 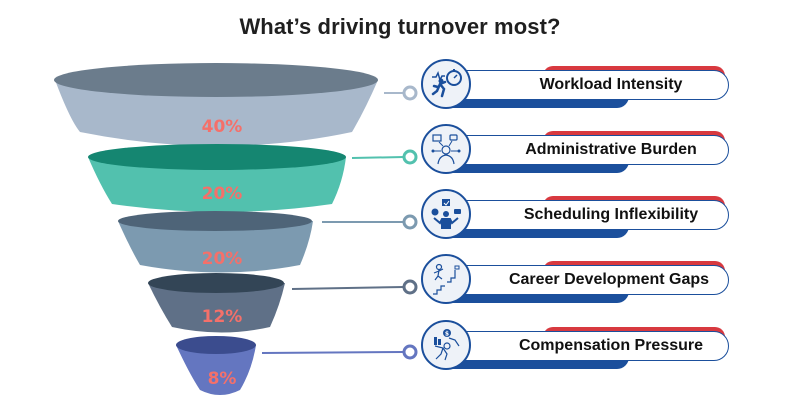 I want to click on label-pill: Career Development Gaps, so click(x=590, y=280).